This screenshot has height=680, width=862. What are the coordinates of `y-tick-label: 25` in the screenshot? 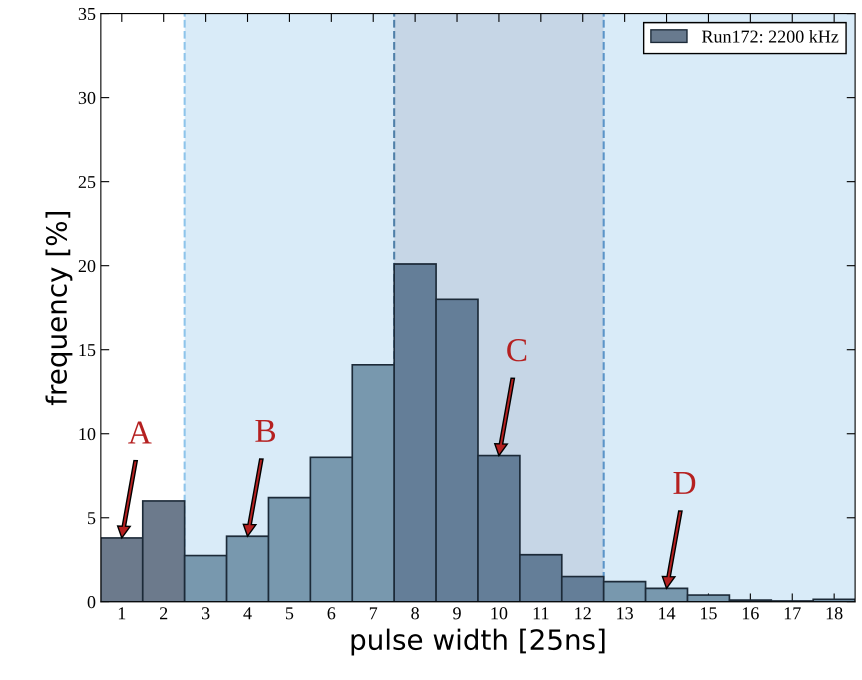 It's located at (87, 182).